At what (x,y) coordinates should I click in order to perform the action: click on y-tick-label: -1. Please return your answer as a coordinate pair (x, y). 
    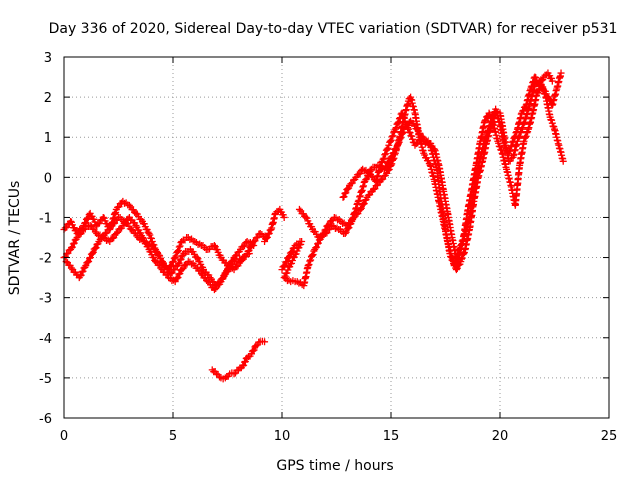
    Looking at the image, I should click on (45, 218).